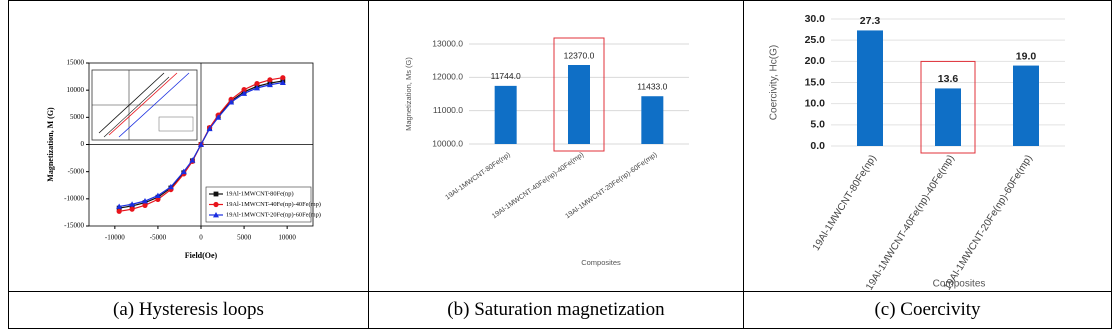 The image size is (1117, 329). I want to click on value-label: 12370.0, so click(579, 55).